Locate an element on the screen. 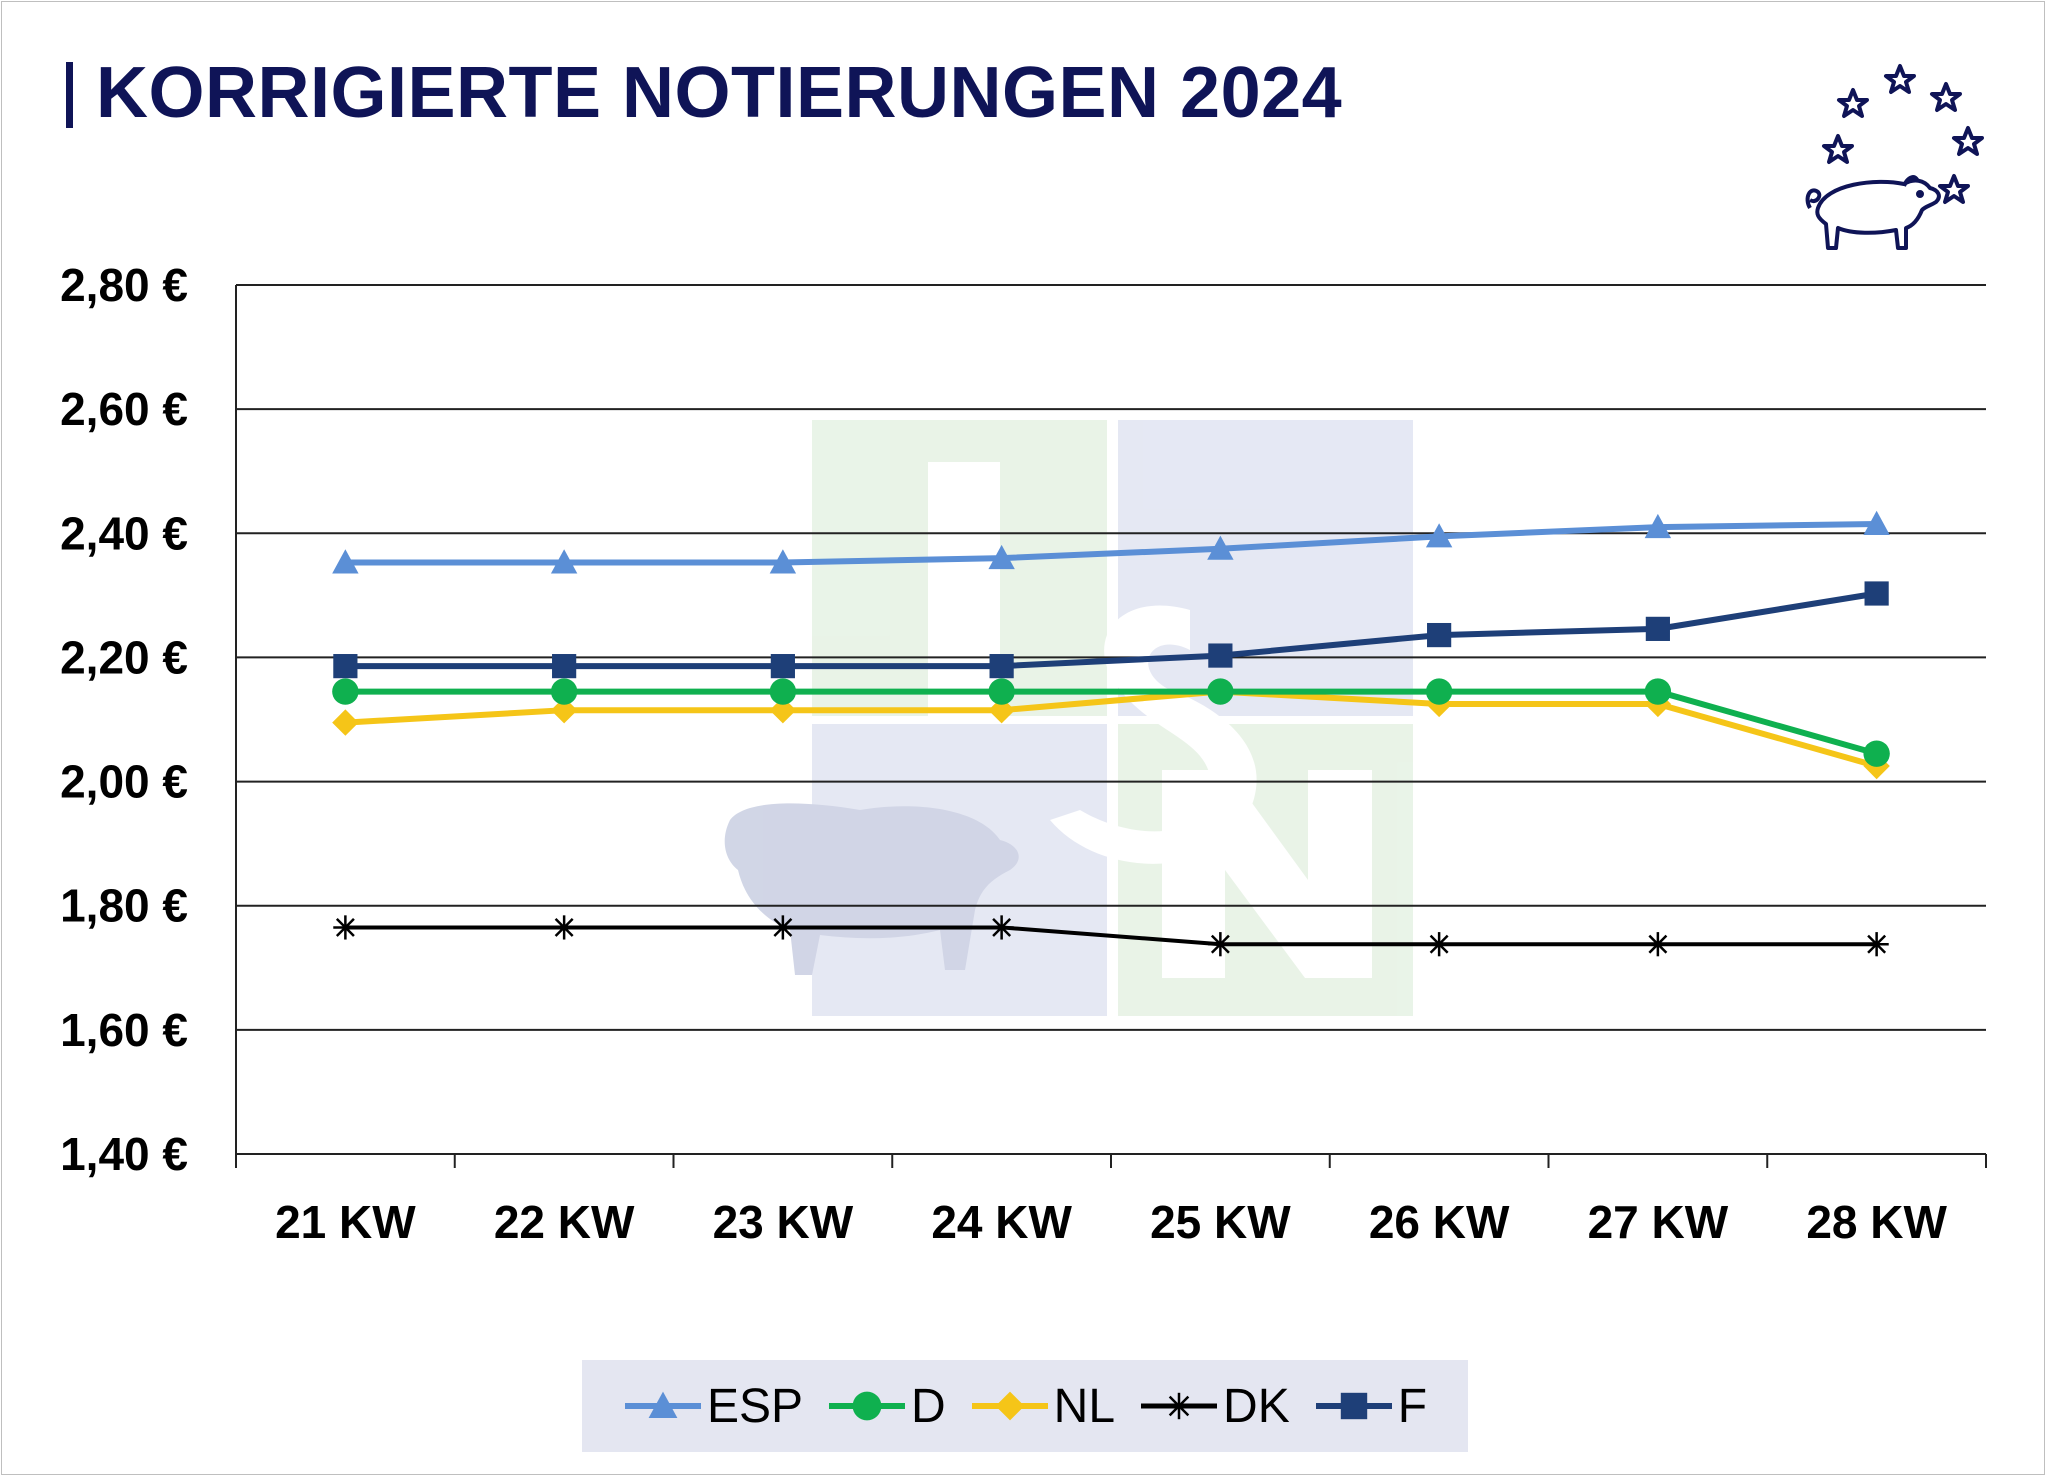  legend-item-d: D is located at coordinates (886, 1406).